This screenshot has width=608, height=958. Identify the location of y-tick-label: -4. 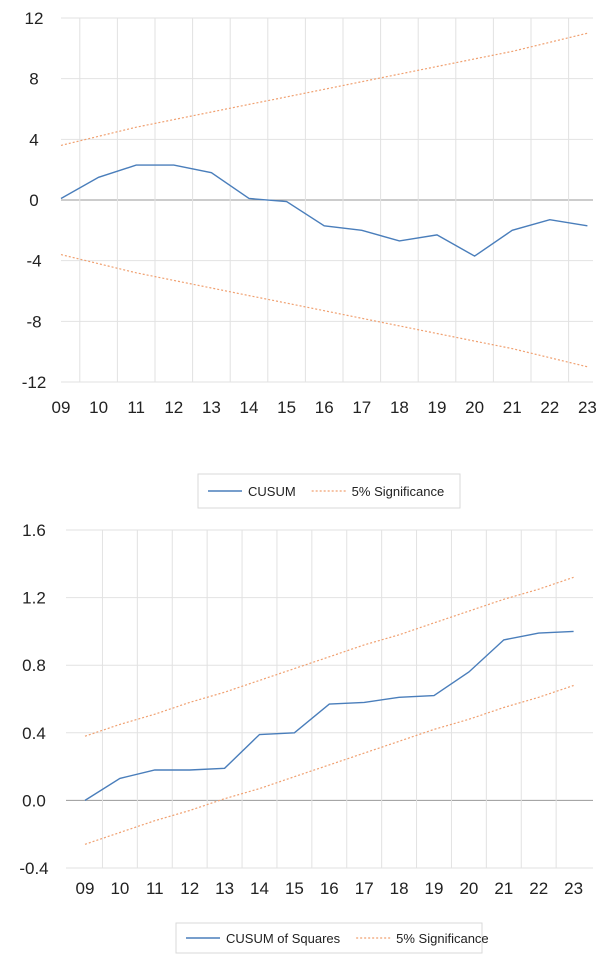
(33, 261).